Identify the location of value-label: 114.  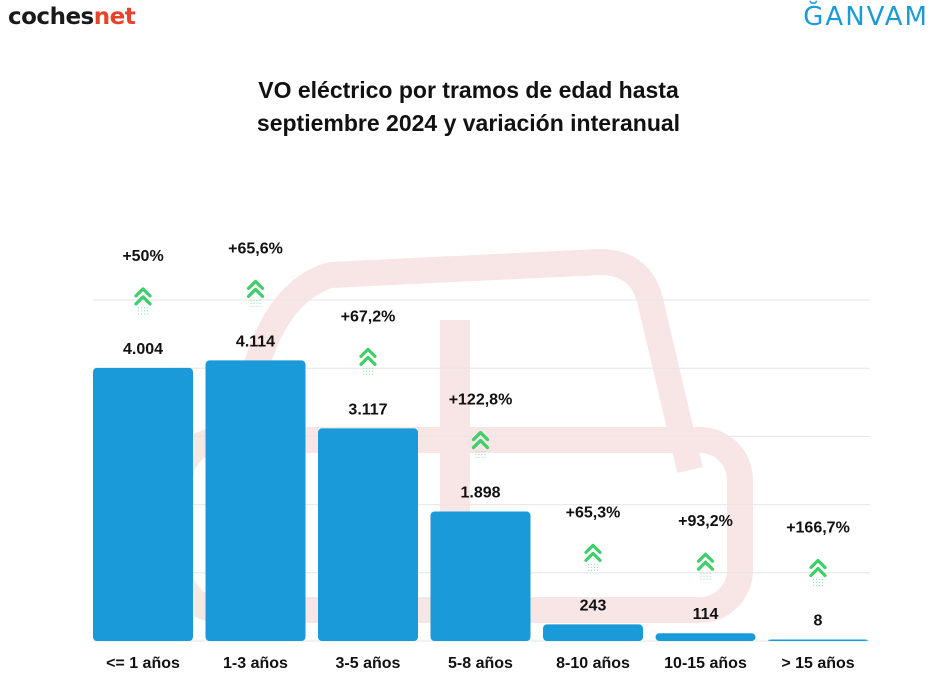
(706, 614).